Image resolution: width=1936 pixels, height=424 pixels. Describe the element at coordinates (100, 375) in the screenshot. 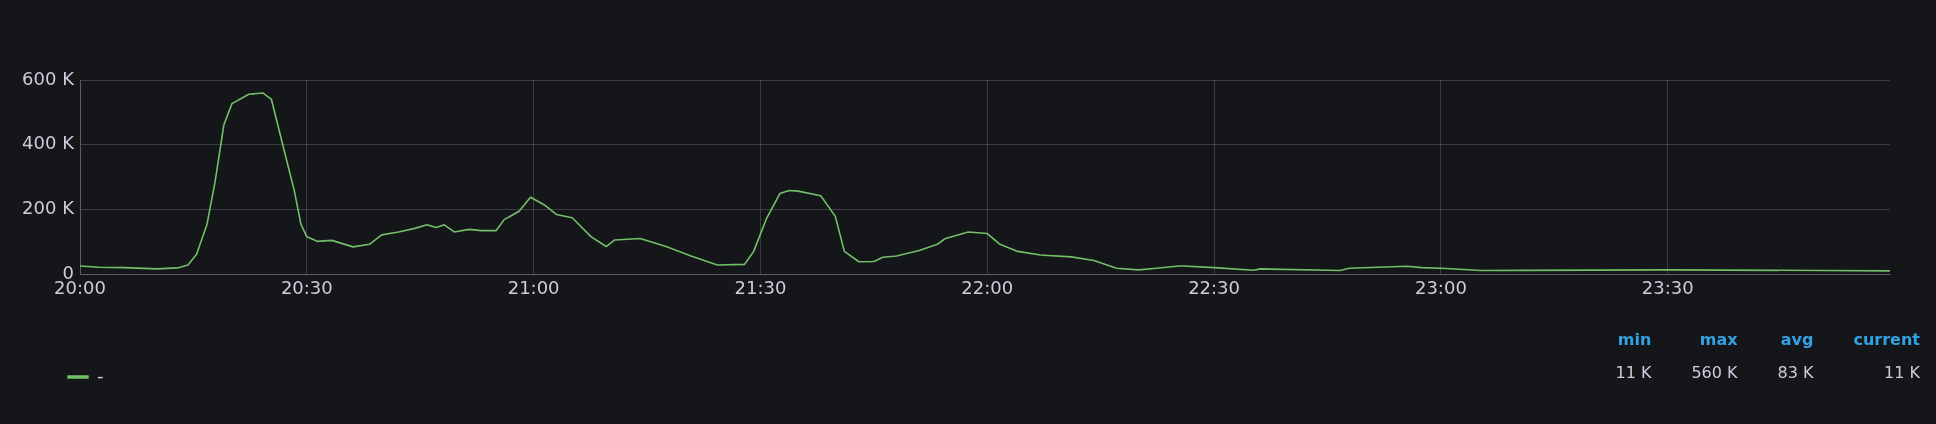

I see `legend-label: -` at that location.